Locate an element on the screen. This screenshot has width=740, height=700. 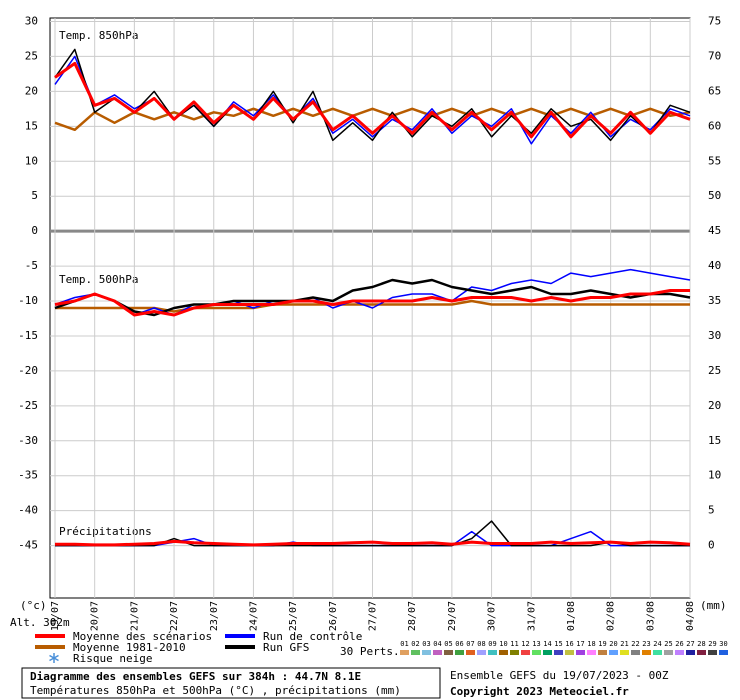
y-tick-label: 20 is located at coordinates (31, 90).